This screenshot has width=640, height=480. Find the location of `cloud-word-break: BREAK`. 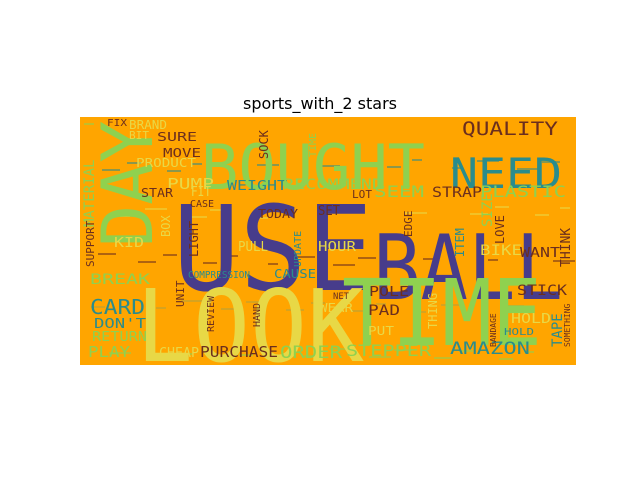

cloud-word-break: BREAK is located at coordinates (120, 280).